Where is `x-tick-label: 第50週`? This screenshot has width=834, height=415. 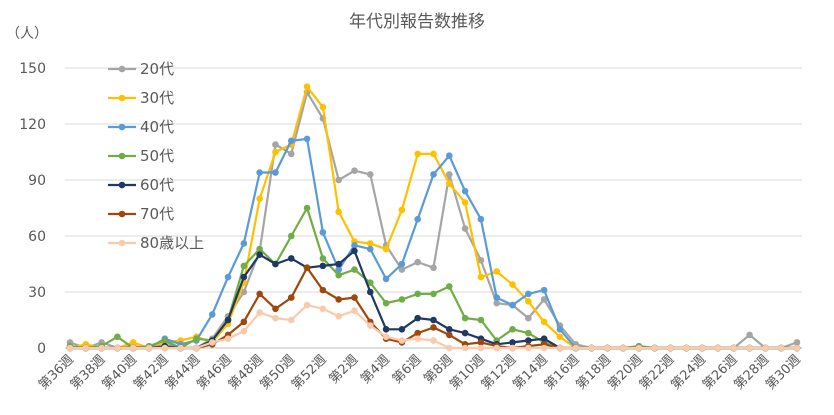 x-tick-label: 第50週 is located at coordinates (277, 372).